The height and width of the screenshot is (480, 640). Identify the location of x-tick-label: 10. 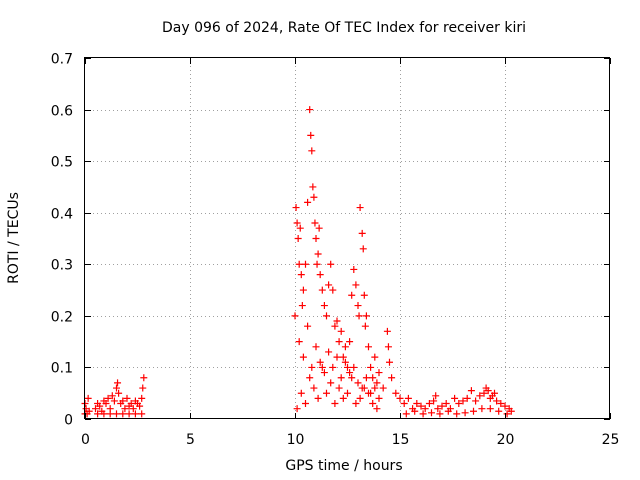
(296, 440).